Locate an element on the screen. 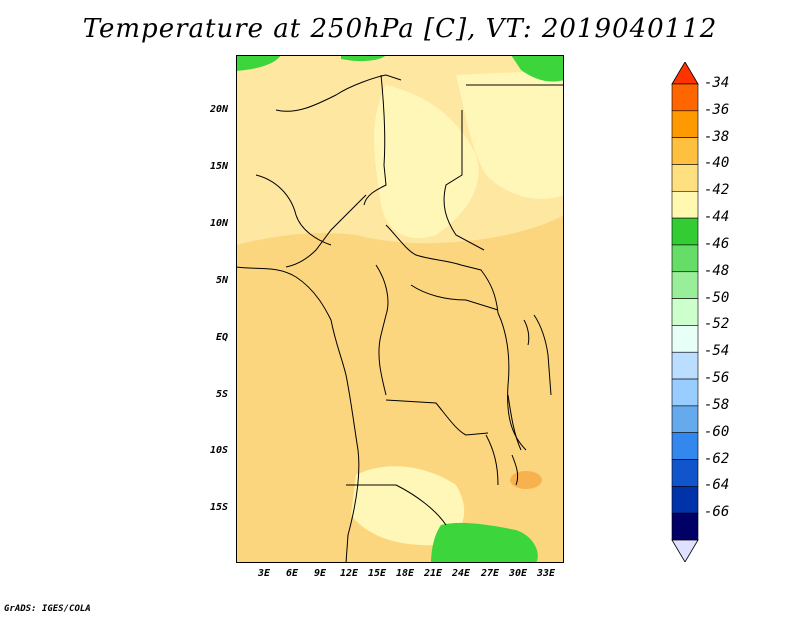 Image resolution: width=800 pixels, height=618 pixels. colorbar-label: -52 is located at coordinates (717, 324).